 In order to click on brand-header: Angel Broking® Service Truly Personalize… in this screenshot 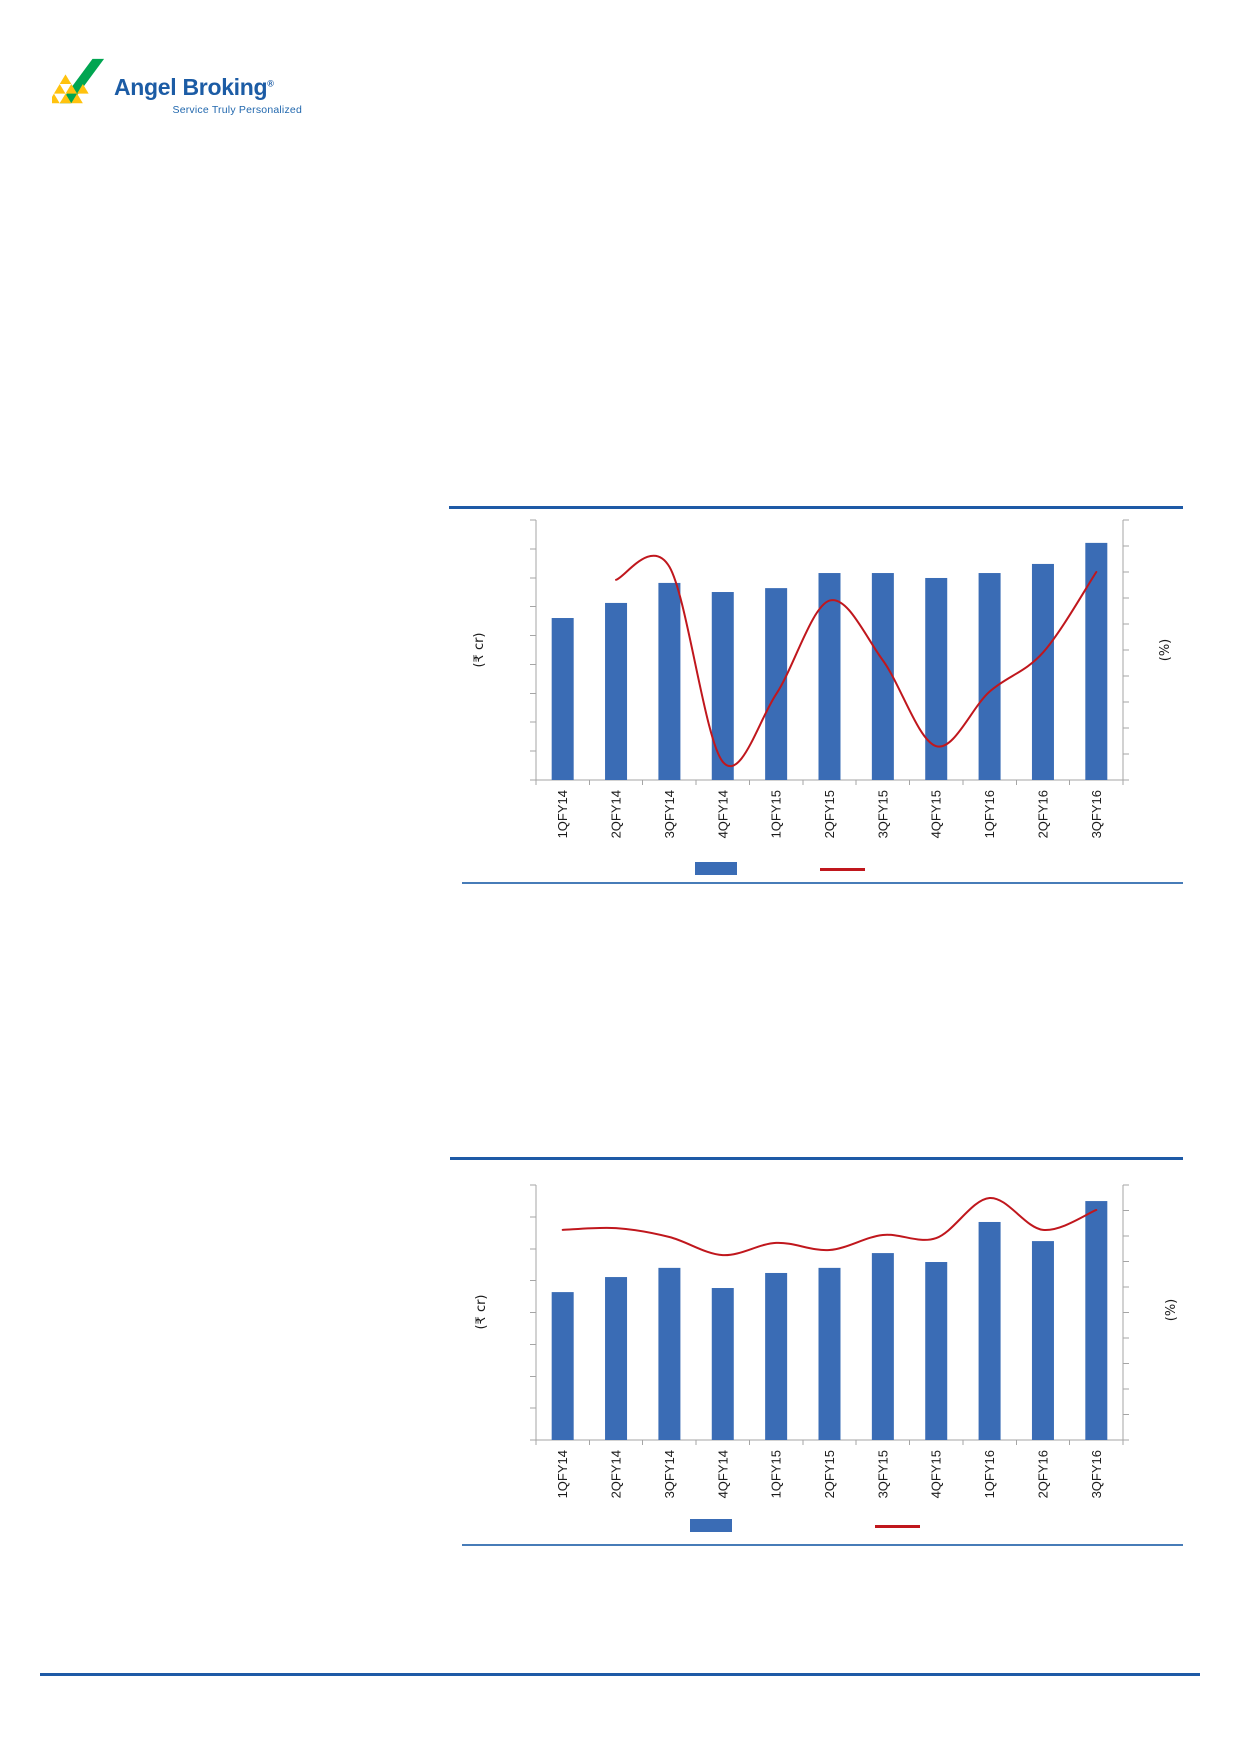, I will do `click(177, 87)`.